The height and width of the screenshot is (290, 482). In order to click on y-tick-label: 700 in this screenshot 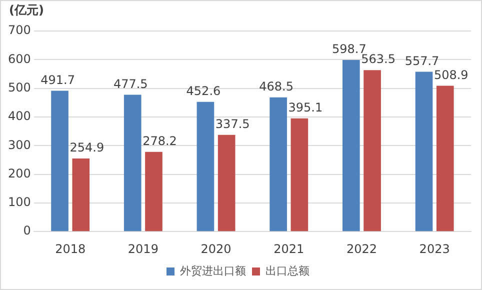, I will do `click(19, 30)`.